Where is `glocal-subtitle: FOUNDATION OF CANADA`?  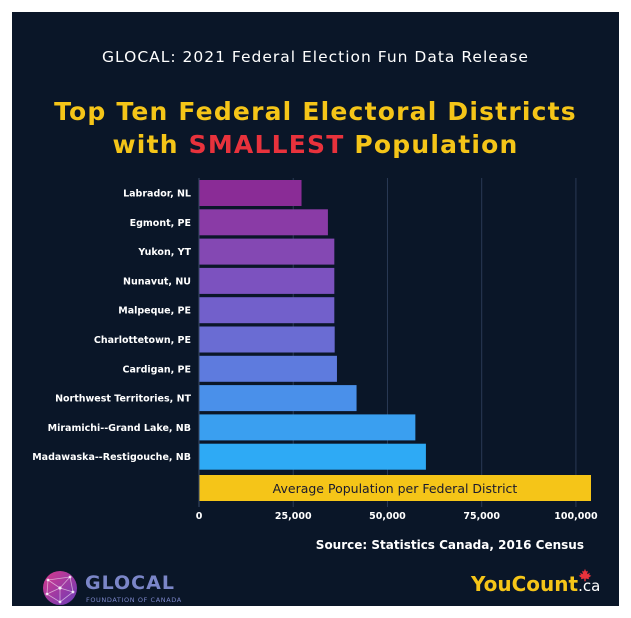
glocal-subtitle: FOUNDATION OF CANADA is located at coordinates (134, 600).